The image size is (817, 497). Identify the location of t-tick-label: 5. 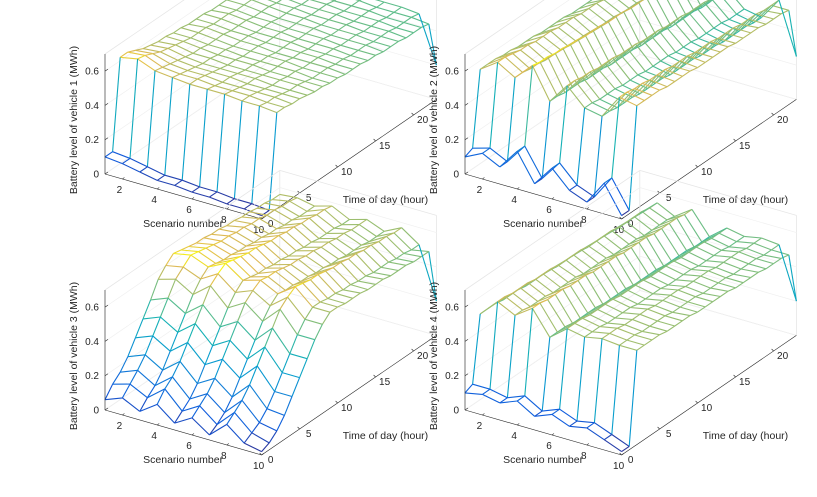
(669, 434).